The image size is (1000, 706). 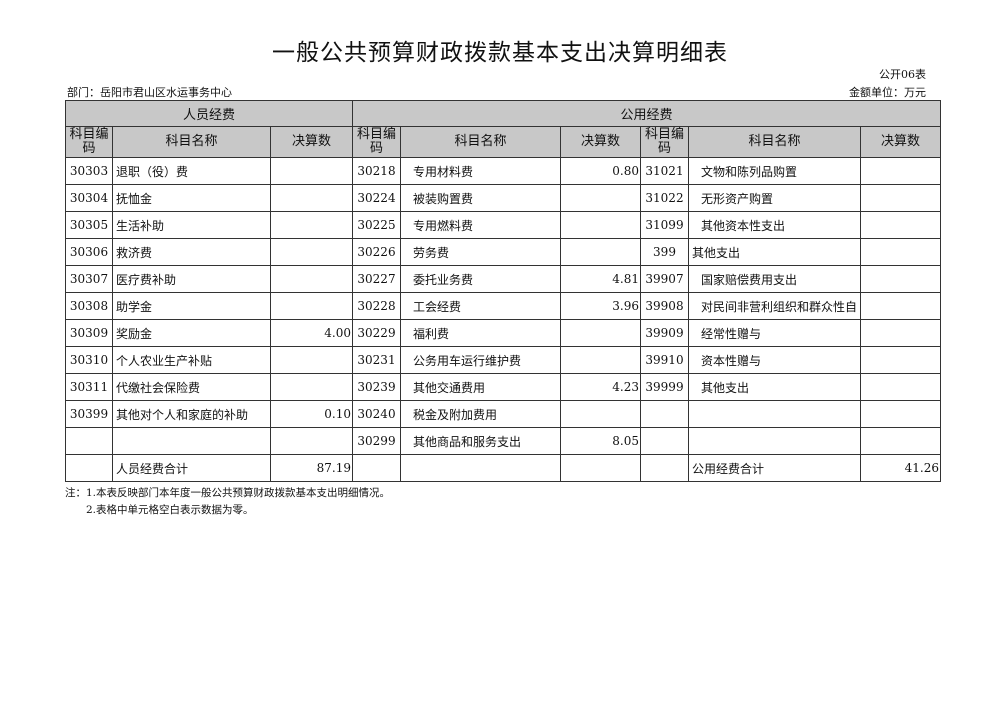 What do you see at coordinates (664, 198) in the screenshot?
I see `code-cell: 31022` at bounding box center [664, 198].